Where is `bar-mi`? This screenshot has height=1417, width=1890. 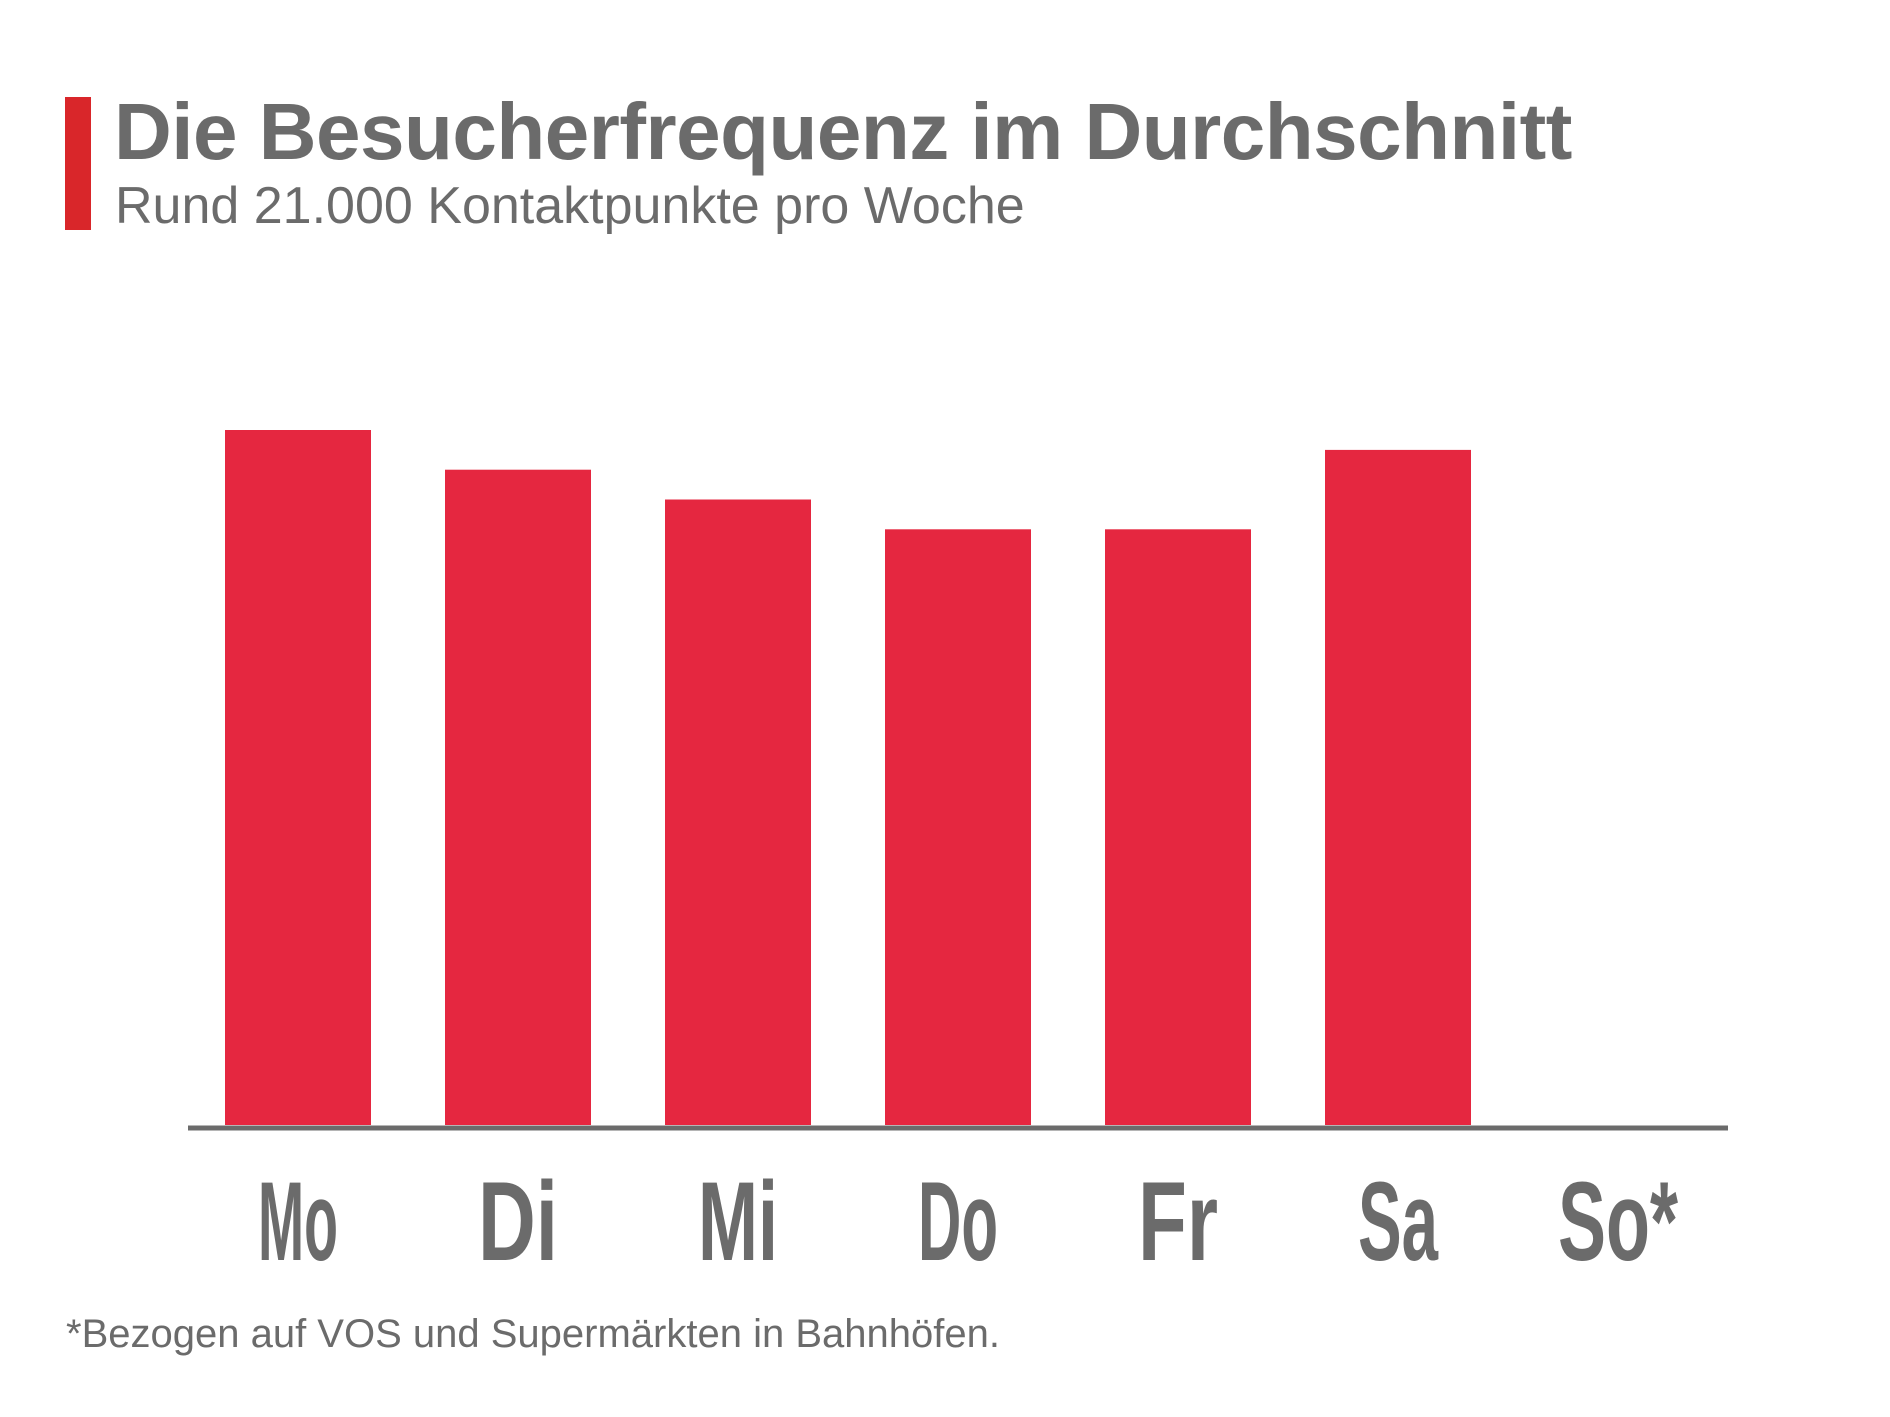
bar-mi is located at coordinates (738, 812).